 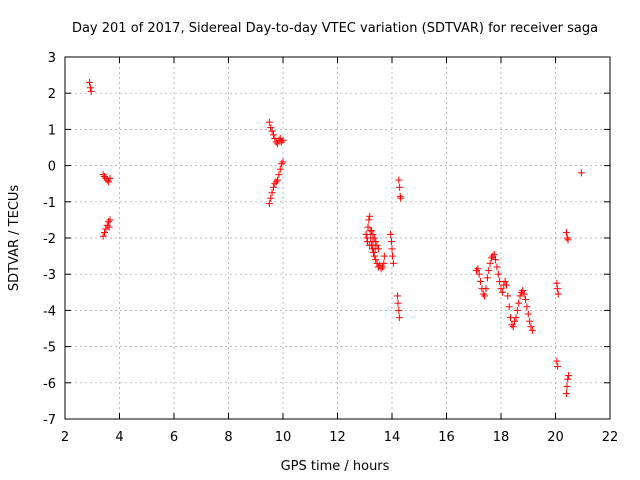 I want to click on x-tick-label: 6, so click(x=174, y=437).